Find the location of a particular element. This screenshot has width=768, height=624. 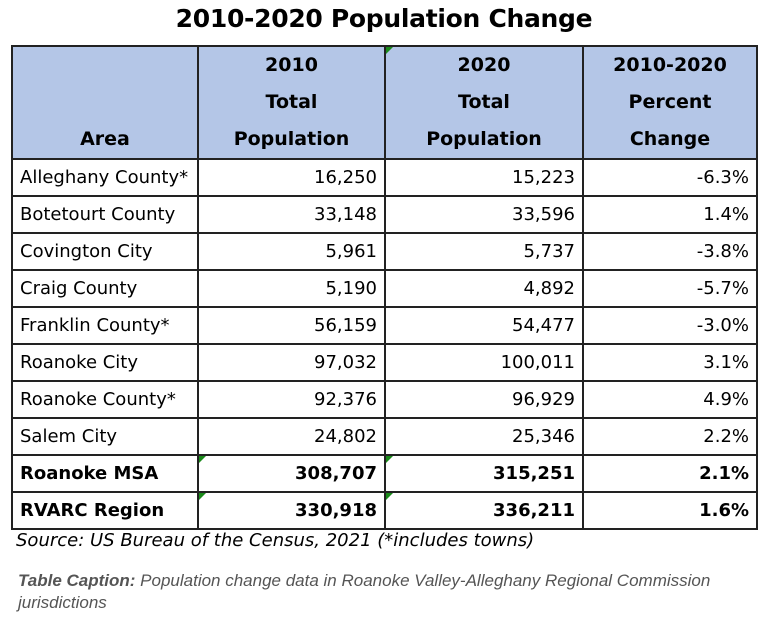

cell-value: 15,223 is located at coordinates (543, 177).